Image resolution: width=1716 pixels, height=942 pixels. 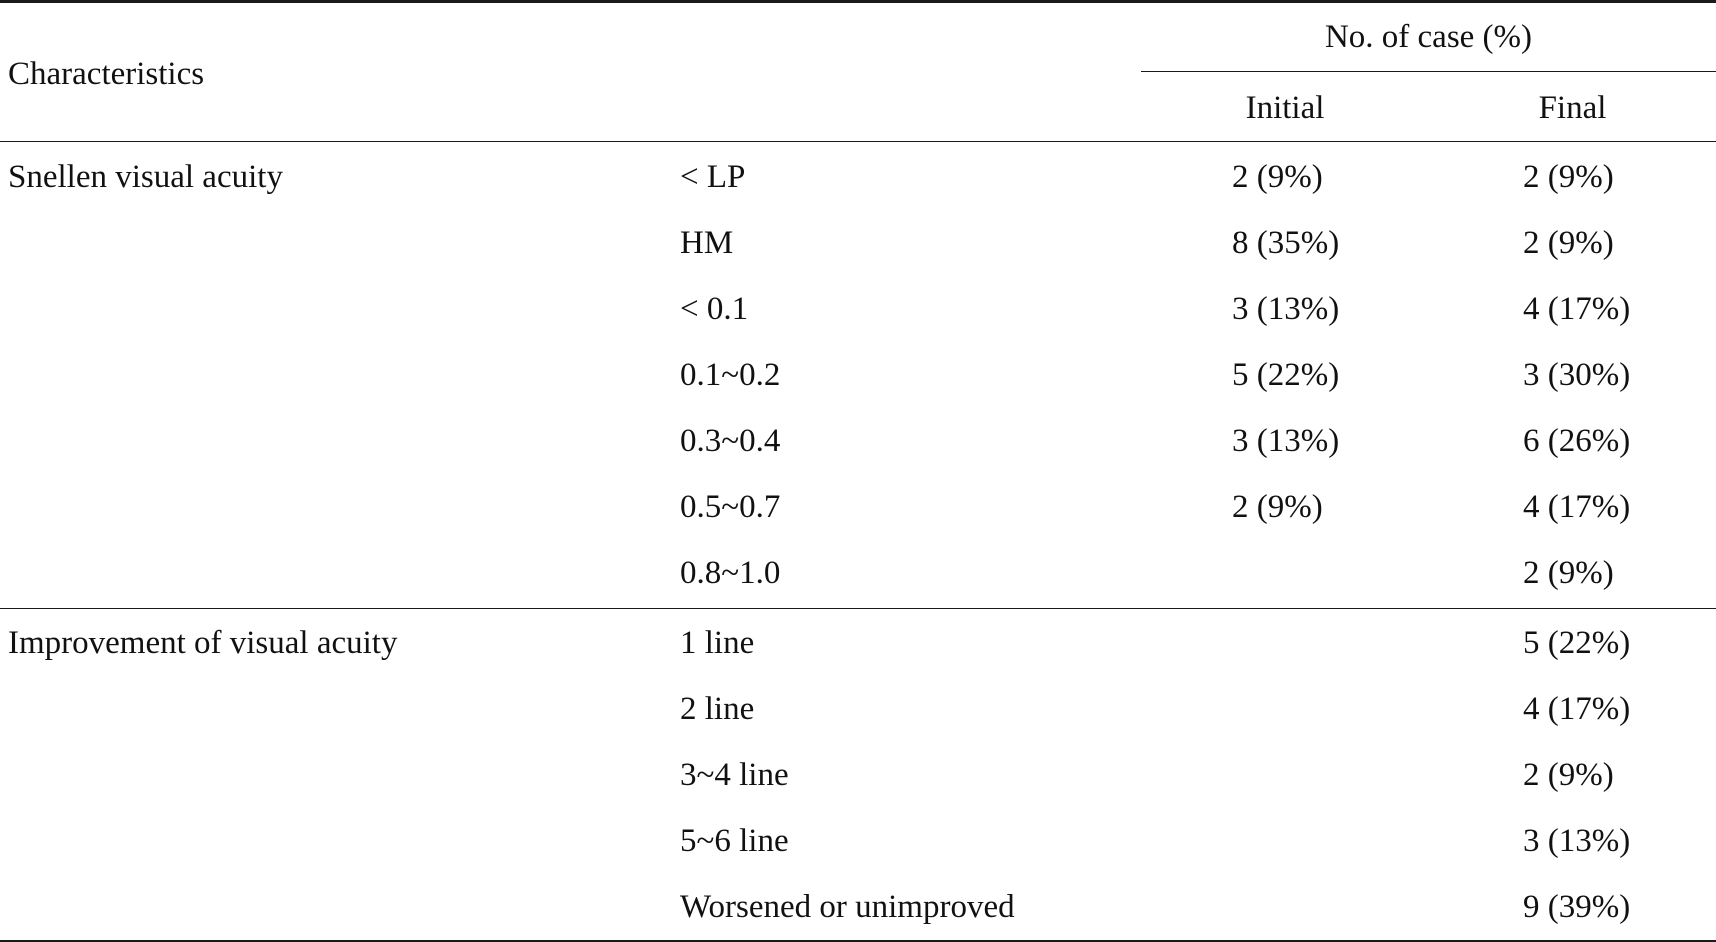 What do you see at coordinates (858, 141) in the screenshot?
I see `header-bottom-rule` at bounding box center [858, 141].